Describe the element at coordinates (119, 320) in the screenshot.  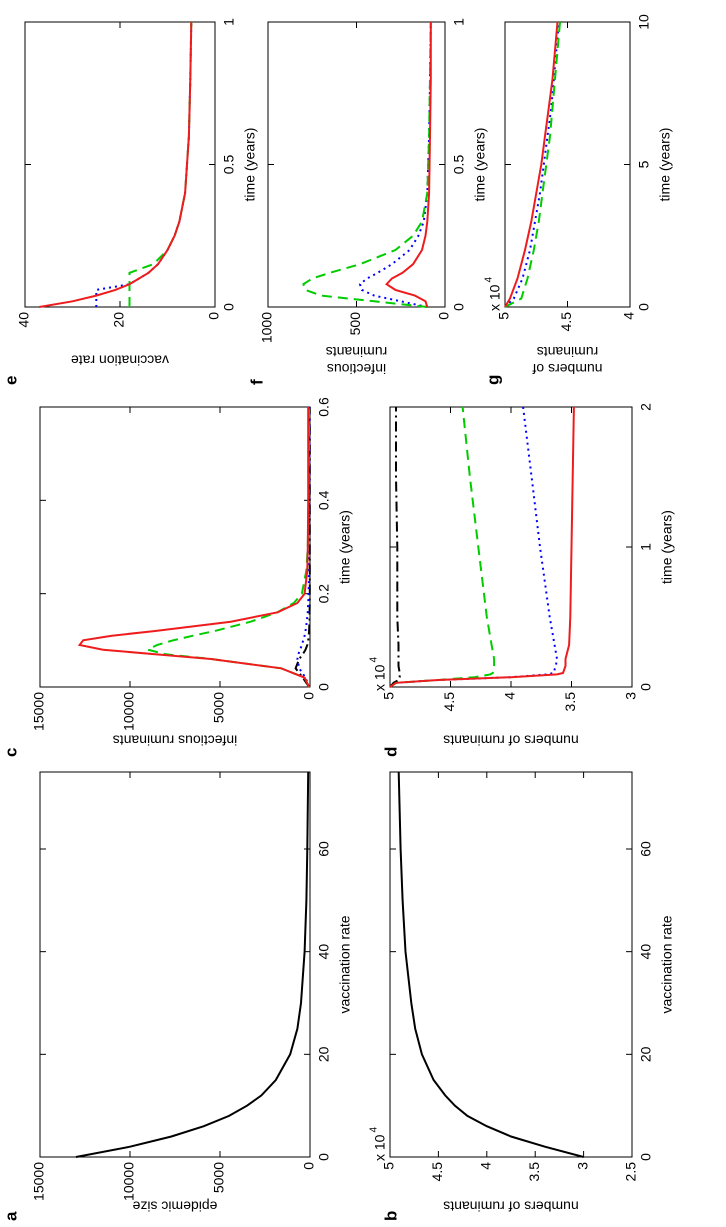
I see `y-tick-label: 20` at that location.